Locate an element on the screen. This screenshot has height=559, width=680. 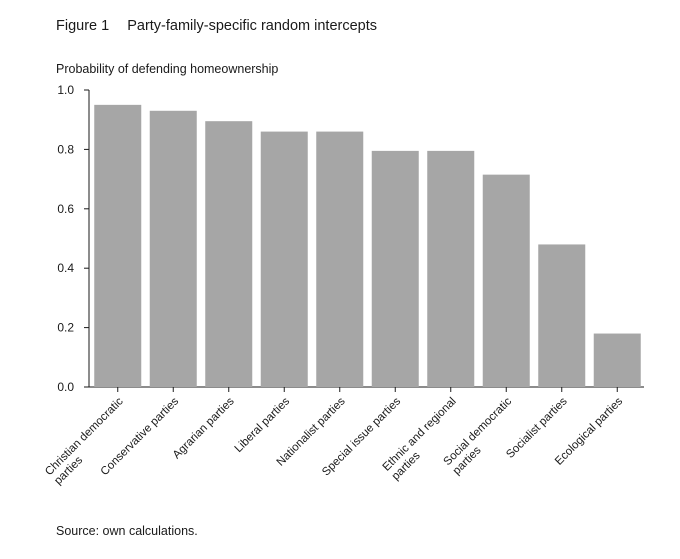
x-tick-label-line: Agrarian parties is located at coordinates (204, 428).